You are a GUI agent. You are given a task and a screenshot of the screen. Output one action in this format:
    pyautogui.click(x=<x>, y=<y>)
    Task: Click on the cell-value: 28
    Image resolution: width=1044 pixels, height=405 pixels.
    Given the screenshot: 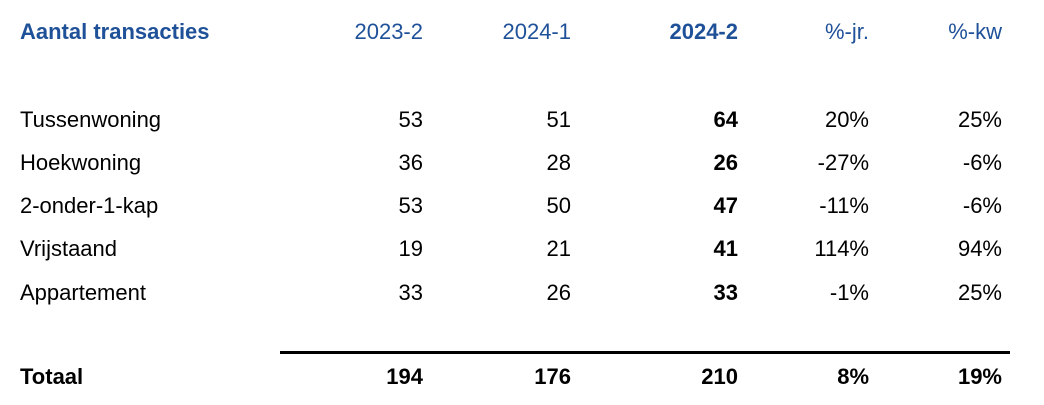 What is the action you would take?
    pyautogui.click(x=558, y=162)
    